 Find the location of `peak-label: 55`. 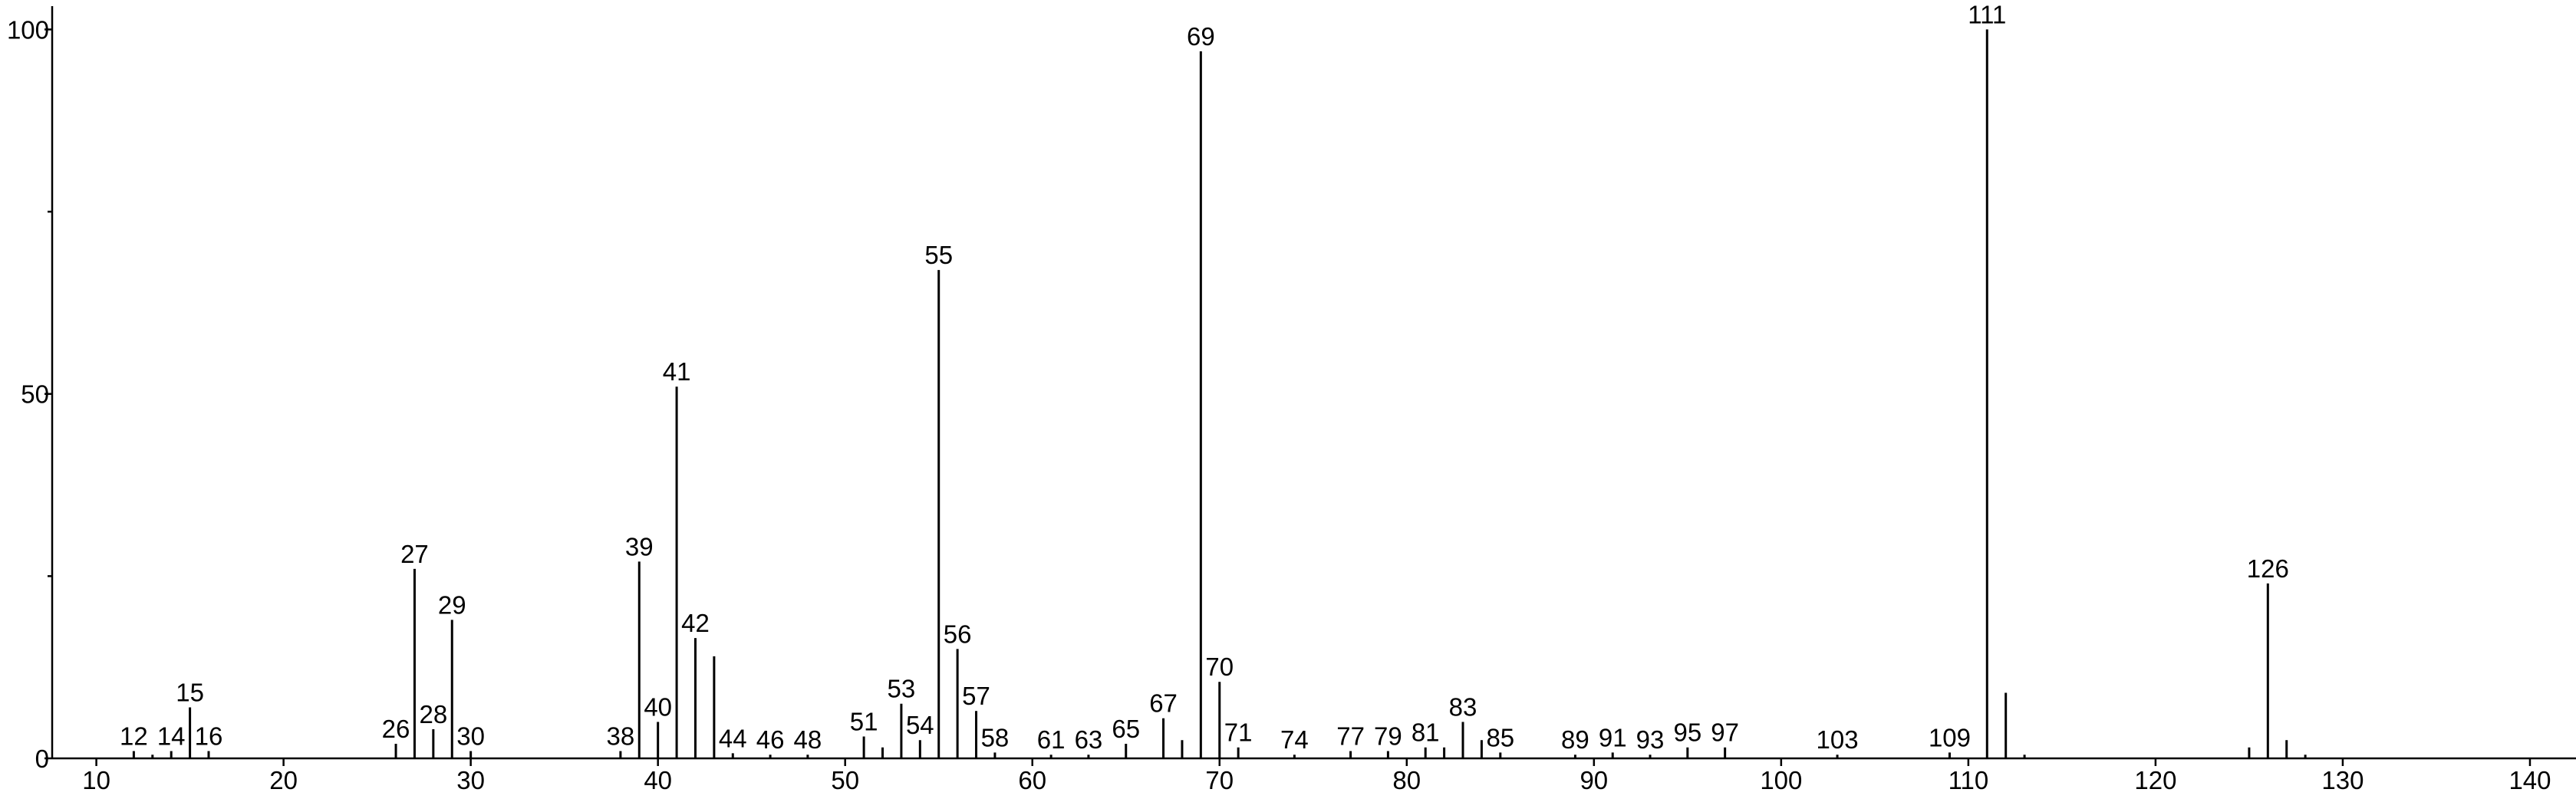

peak-label: 55 is located at coordinates (938, 255).